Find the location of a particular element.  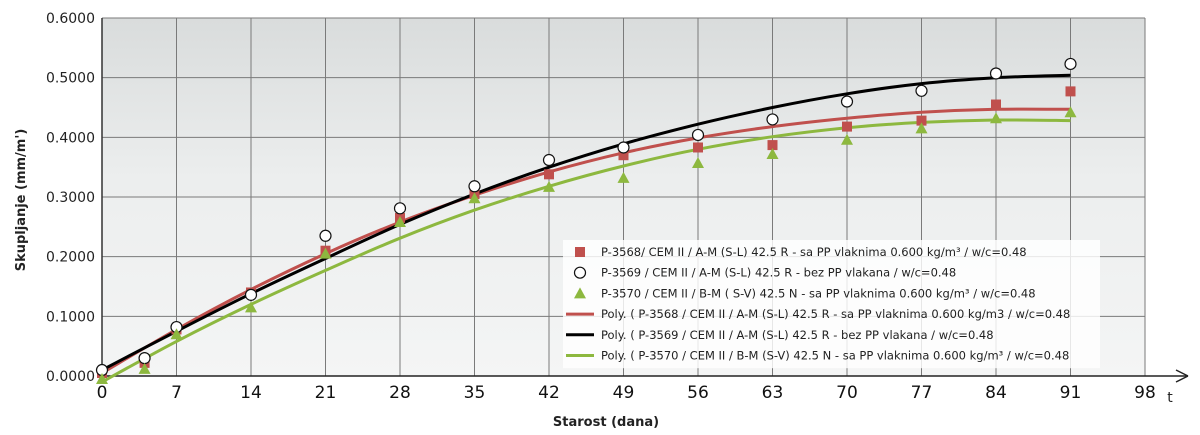

x-tick-label: 91 is located at coordinates (1071, 393).